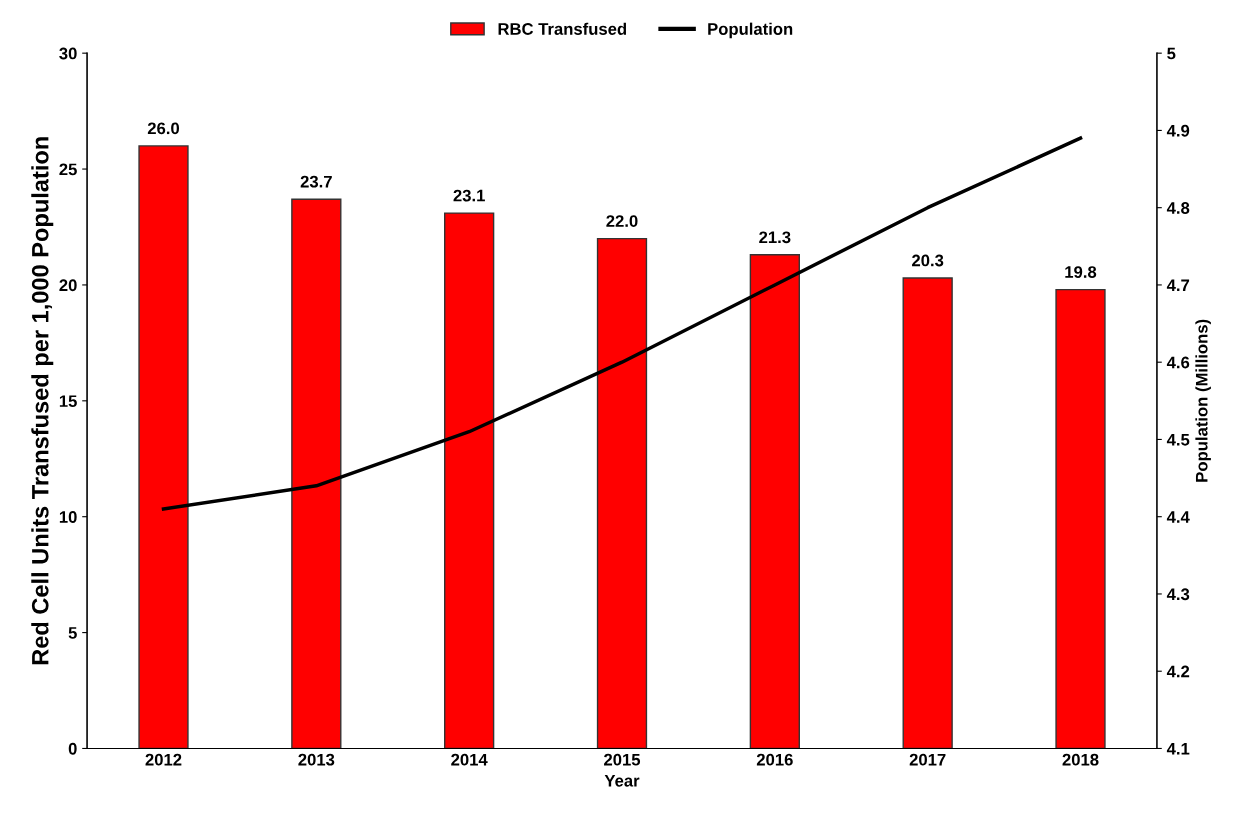 This screenshot has height=818, width=1244. Describe the element at coordinates (622, 221) in the screenshot. I see `data-label: 22.0` at that location.